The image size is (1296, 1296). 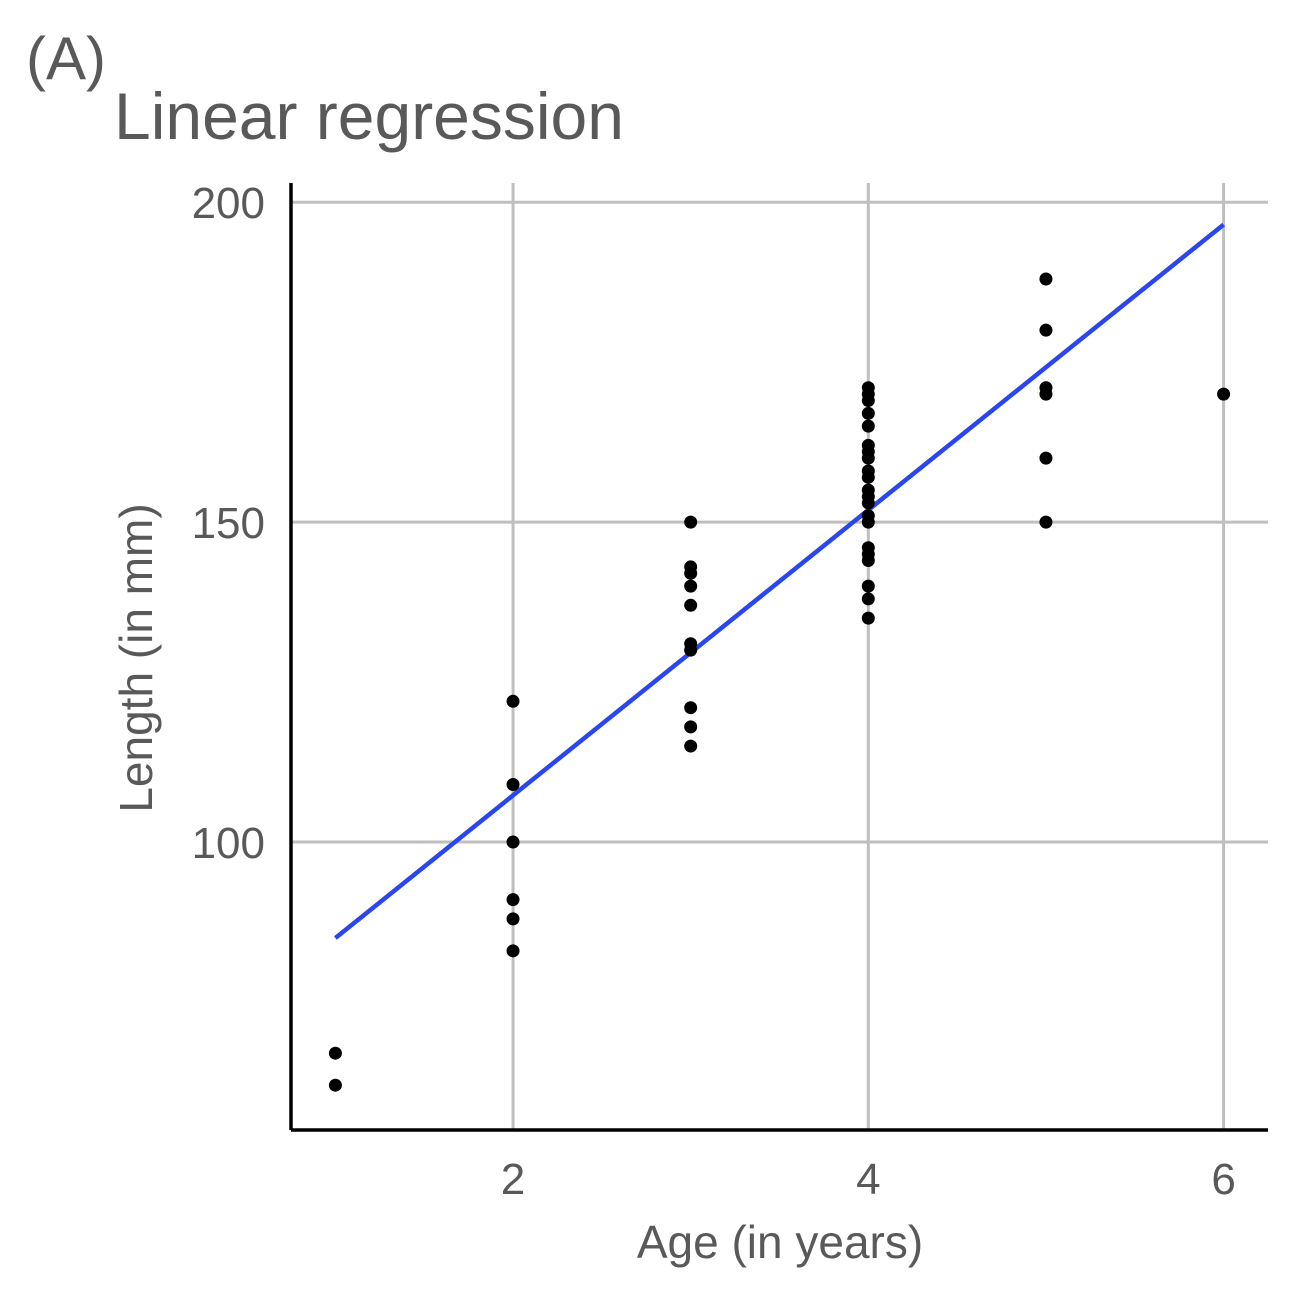 What do you see at coordinates (136, 657) in the screenshot?
I see `y-axis-title: Length (in mm)` at bounding box center [136, 657].